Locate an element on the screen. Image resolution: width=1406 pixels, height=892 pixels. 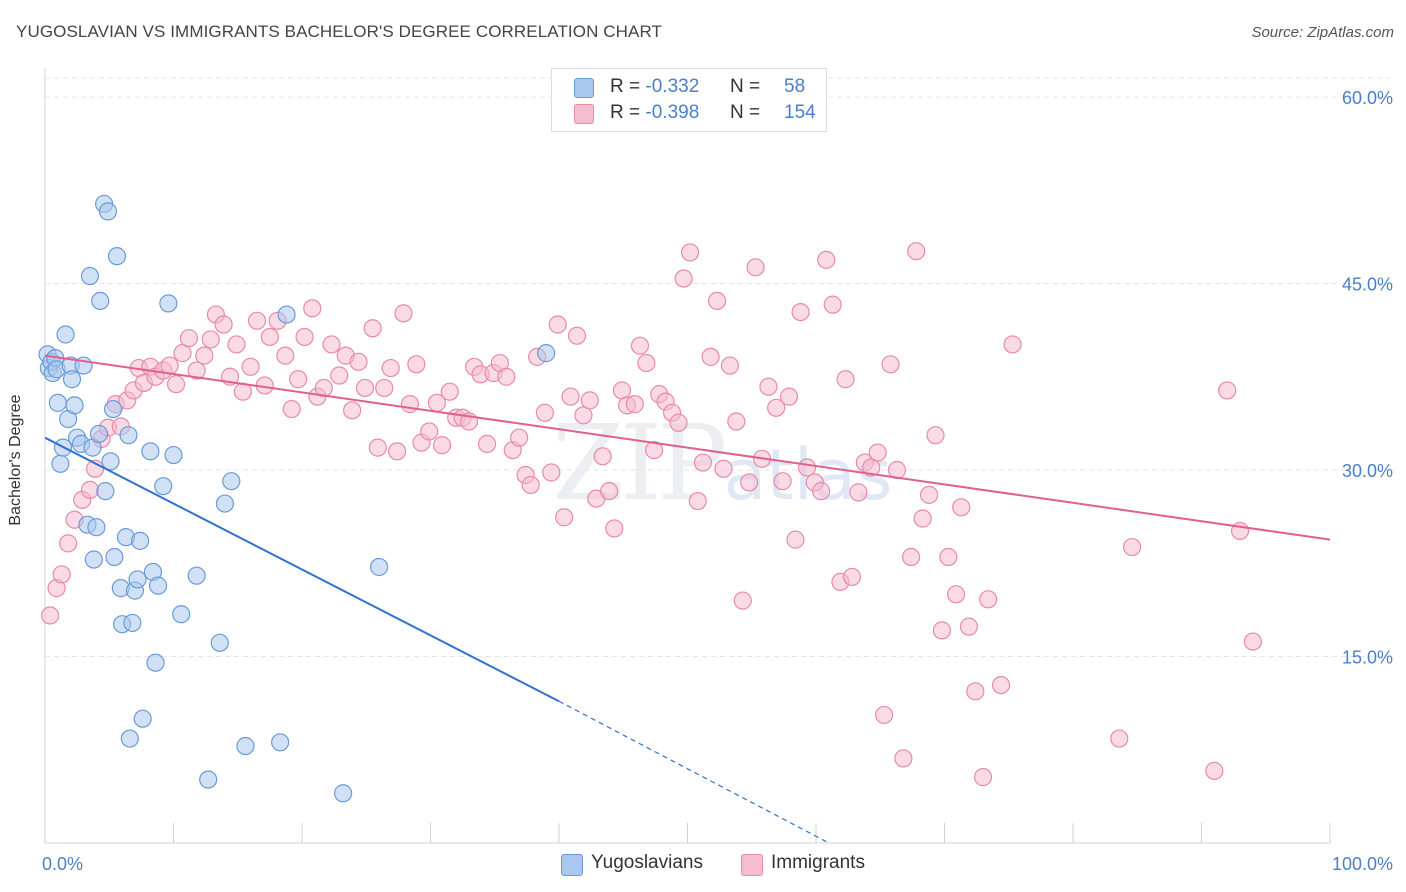
y-axis-label: Bachelor's Degree is located at coordinates (15, 460).